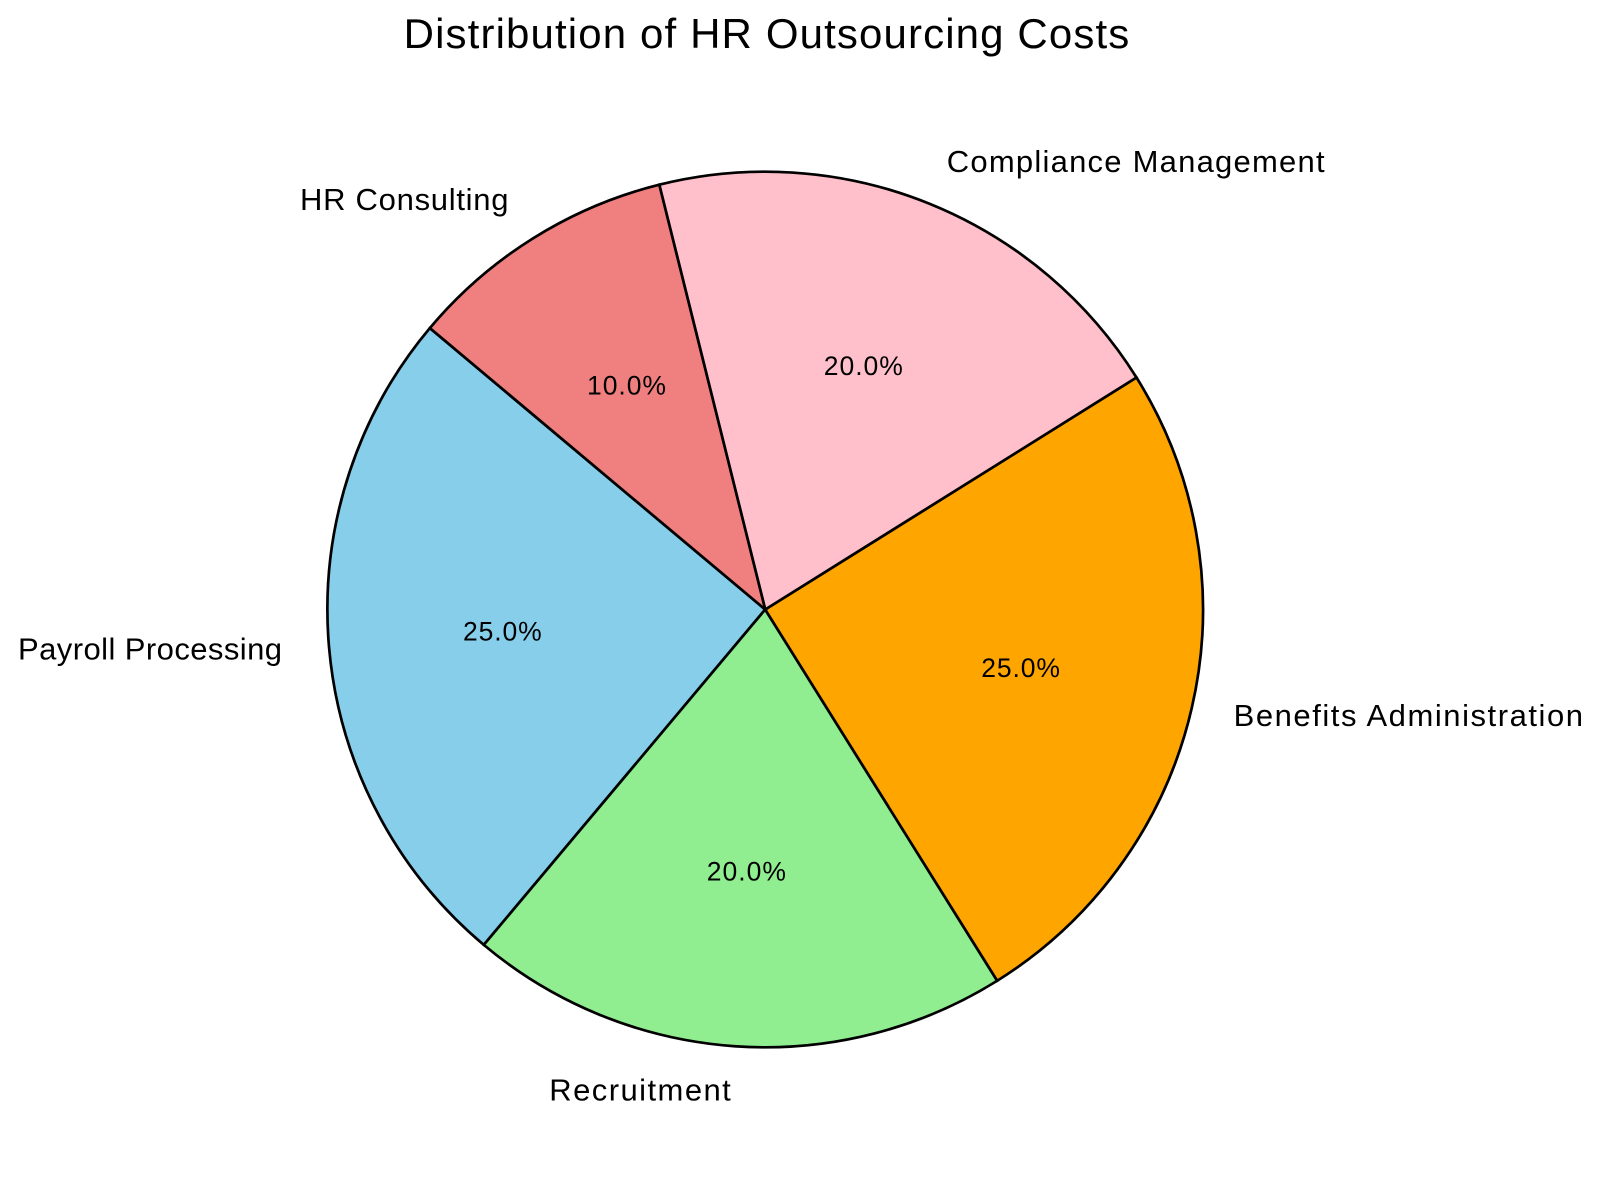 This screenshot has width=1600, height=1181. I want to click on svg-text: HR Consulting, so click(404, 199).